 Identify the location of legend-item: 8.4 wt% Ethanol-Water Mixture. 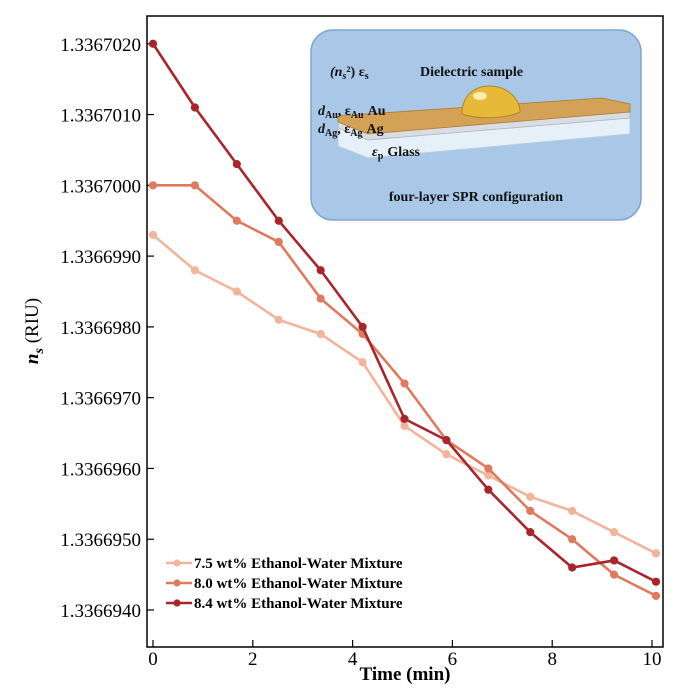
(284, 604).